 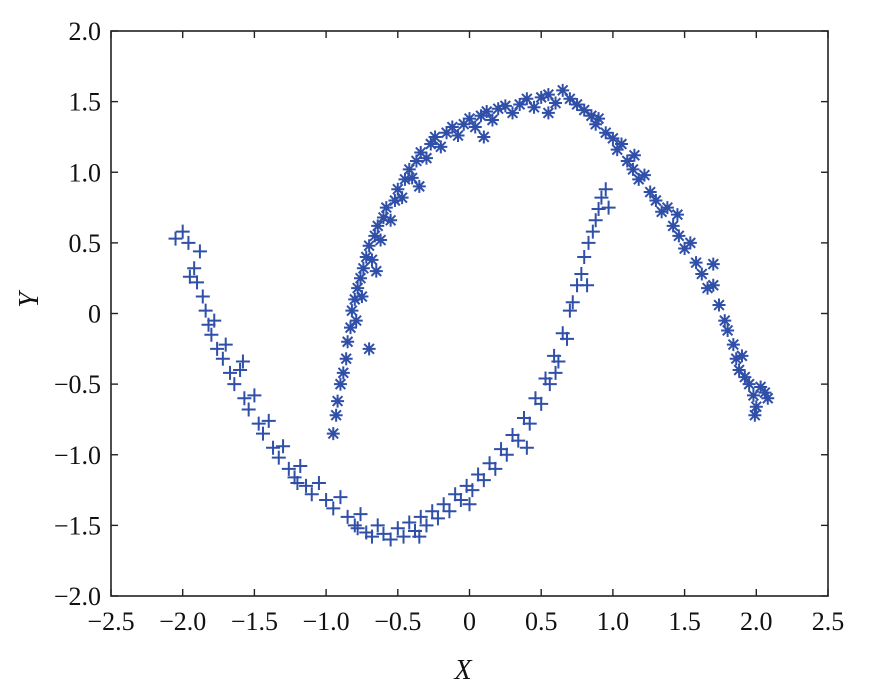 What do you see at coordinates (462, 670) in the screenshot?
I see `x-axis-label: X` at bounding box center [462, 670].